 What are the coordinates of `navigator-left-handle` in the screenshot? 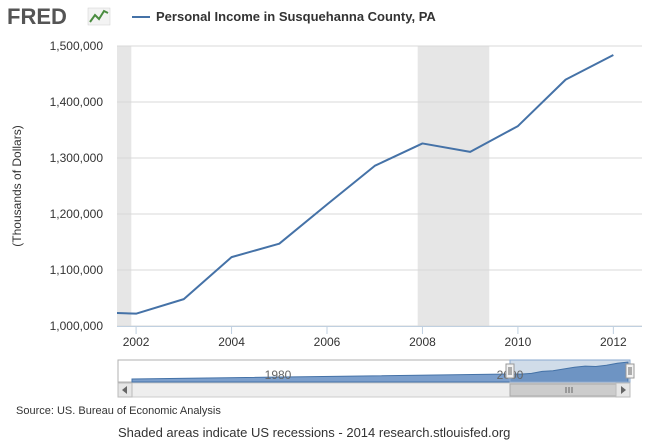 It's located at (510, 371).